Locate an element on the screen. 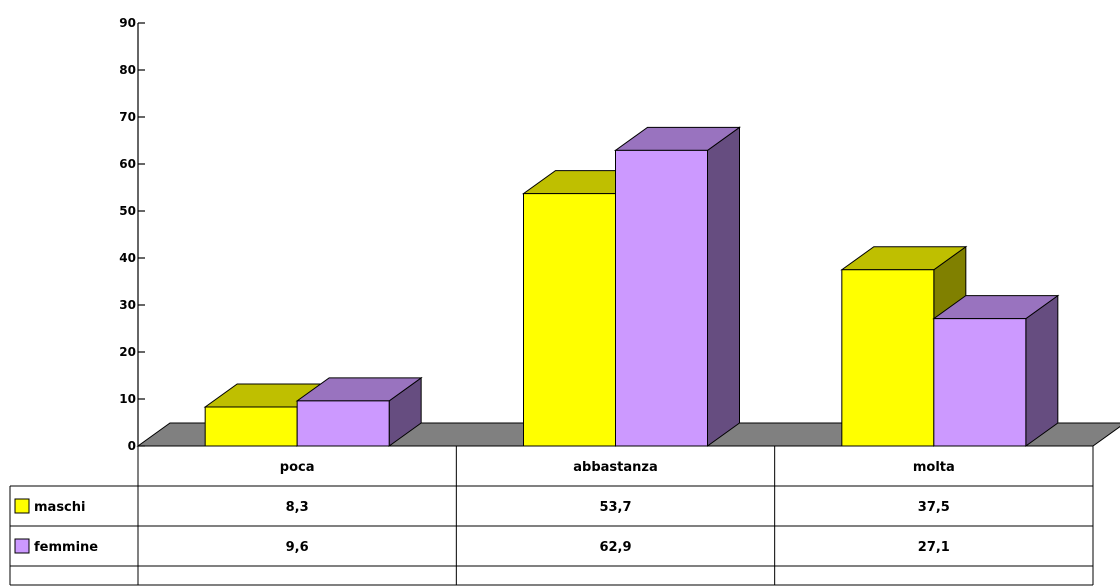  bar-maschi-abbastanza-front is located at coordinates (569, 320).